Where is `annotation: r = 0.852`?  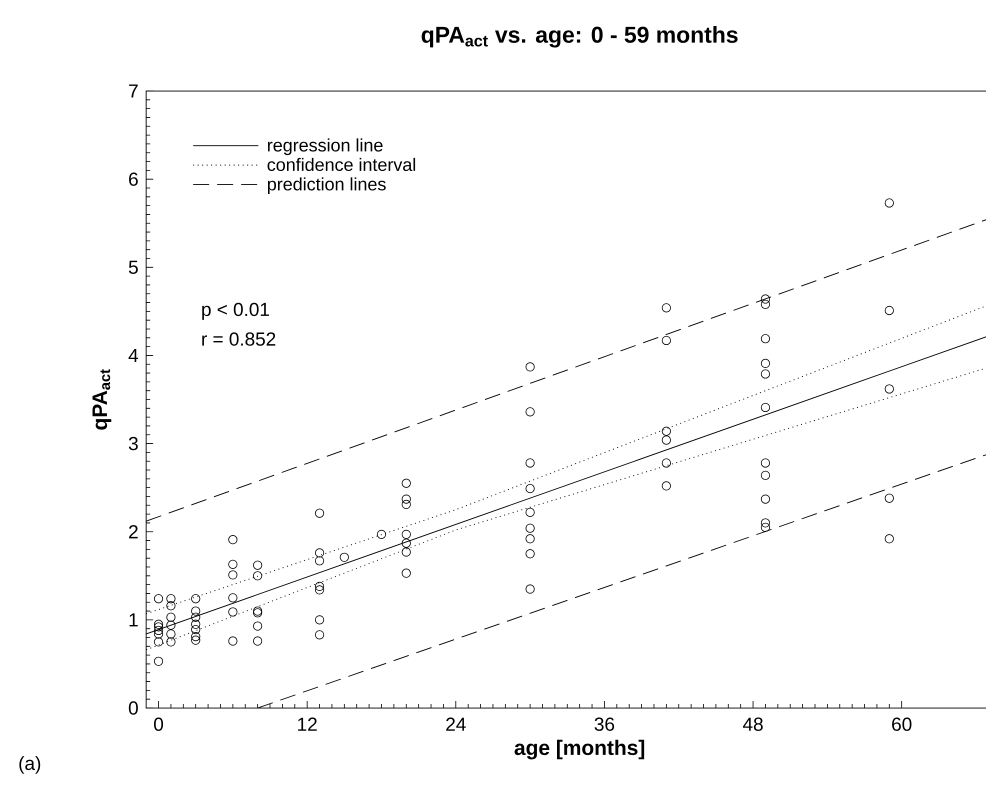 annotation: r = 0.852 is located at coordinates (239, 339).